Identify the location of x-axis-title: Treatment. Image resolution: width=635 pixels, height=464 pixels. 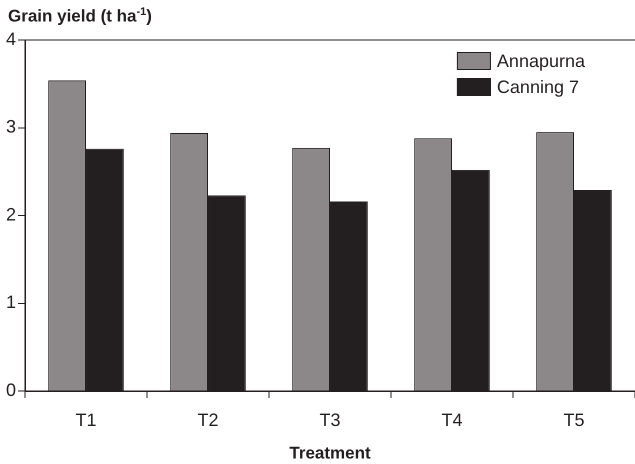
(330, 452).